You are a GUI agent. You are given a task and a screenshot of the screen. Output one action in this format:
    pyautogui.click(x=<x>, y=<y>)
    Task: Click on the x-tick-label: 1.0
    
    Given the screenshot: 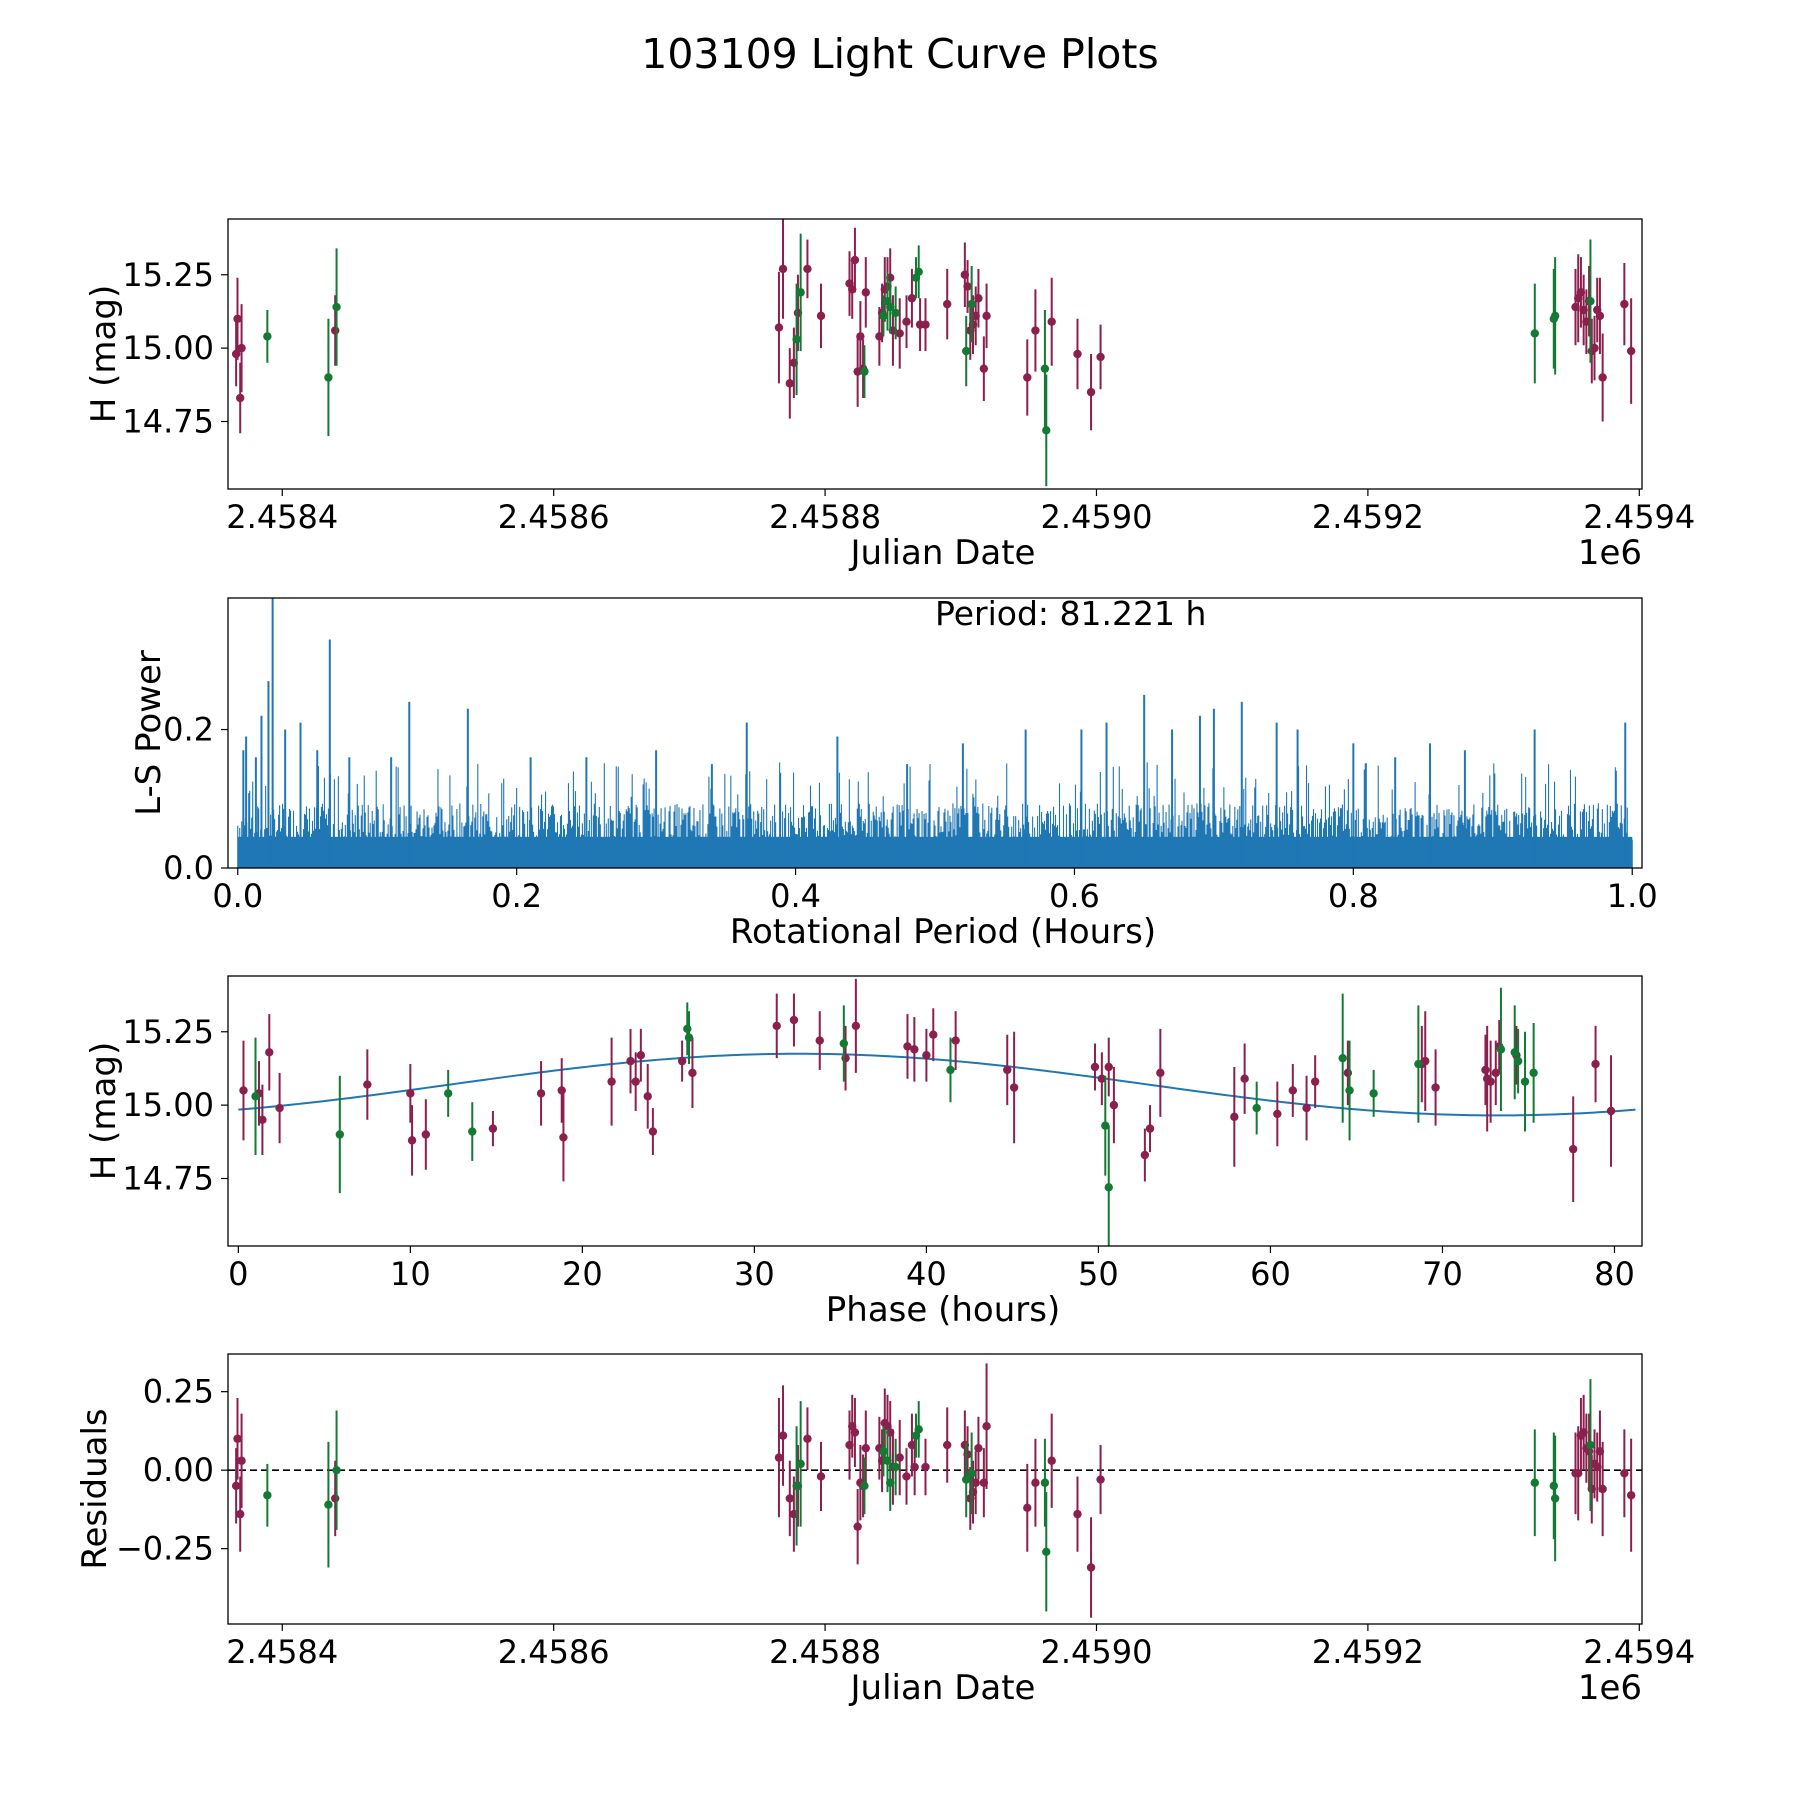 What is the action you would take?
    pyautogui.click(x=1632, y=896)
    